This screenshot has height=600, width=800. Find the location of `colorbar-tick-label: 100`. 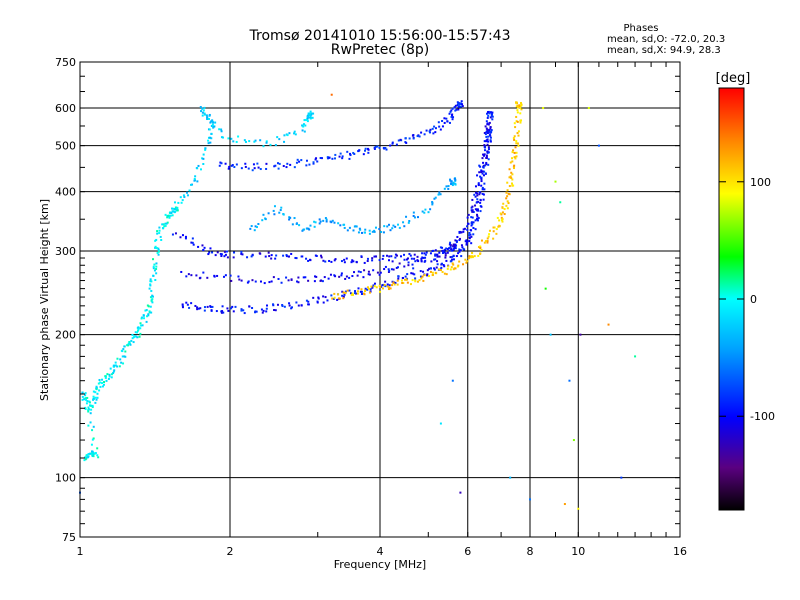

colorbar-tick-label: 100 is located at coordinates (760, 182).